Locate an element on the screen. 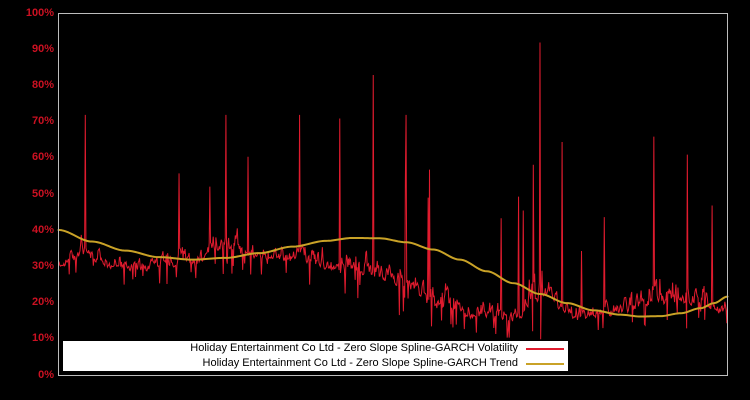 The width and height of the screenshot is (750, 400). y-axis-tick-labels: 0% 10% 20% 30% 40% 50% 60% 70% 80% 90% 100% is located at coordinates (27, 200).